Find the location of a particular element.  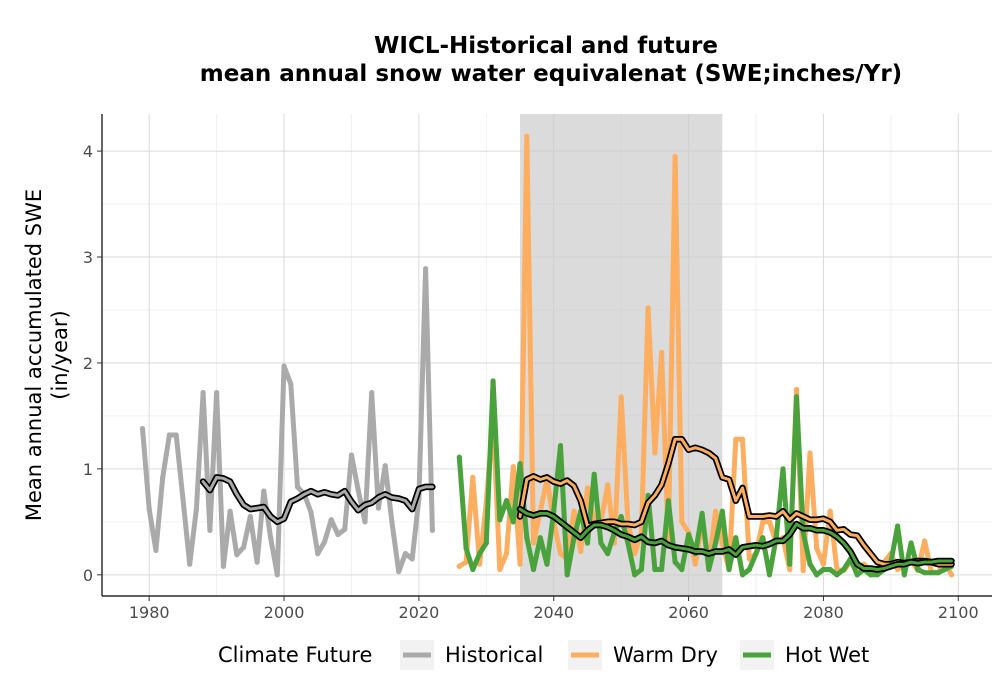

legend-label-warm-dry: Warm Dry is located at coordinates (665, 655).